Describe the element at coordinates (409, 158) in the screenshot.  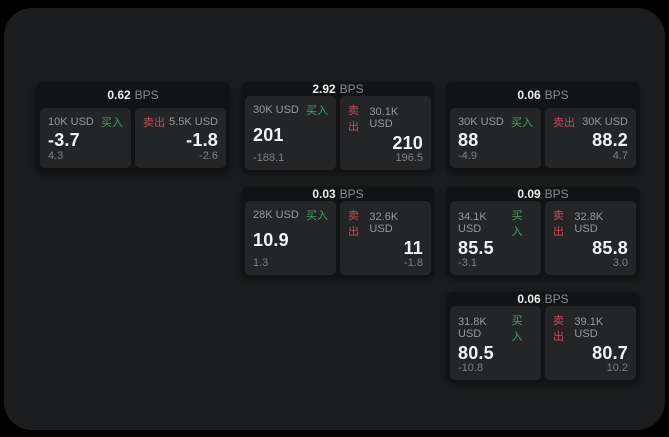
I see `sell-delta: 196.5` at that location.